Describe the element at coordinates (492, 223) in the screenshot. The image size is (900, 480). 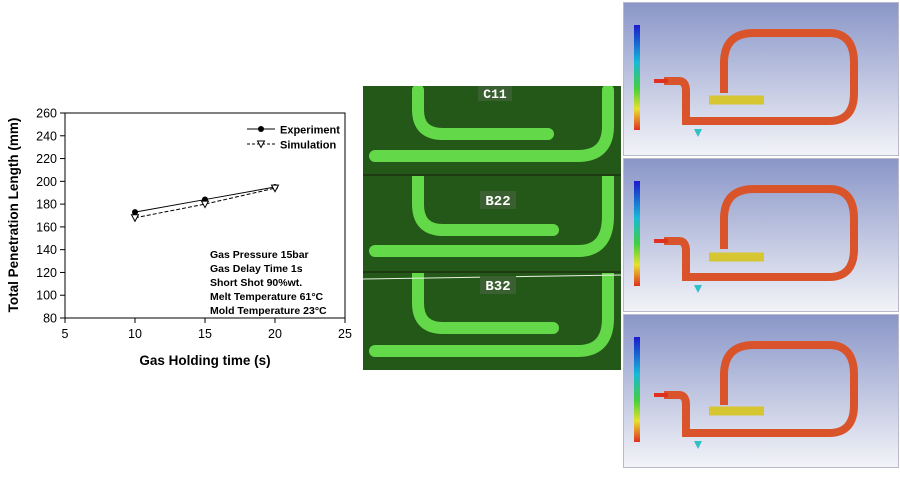
I see `photo-strip-b22: B22` at that location.